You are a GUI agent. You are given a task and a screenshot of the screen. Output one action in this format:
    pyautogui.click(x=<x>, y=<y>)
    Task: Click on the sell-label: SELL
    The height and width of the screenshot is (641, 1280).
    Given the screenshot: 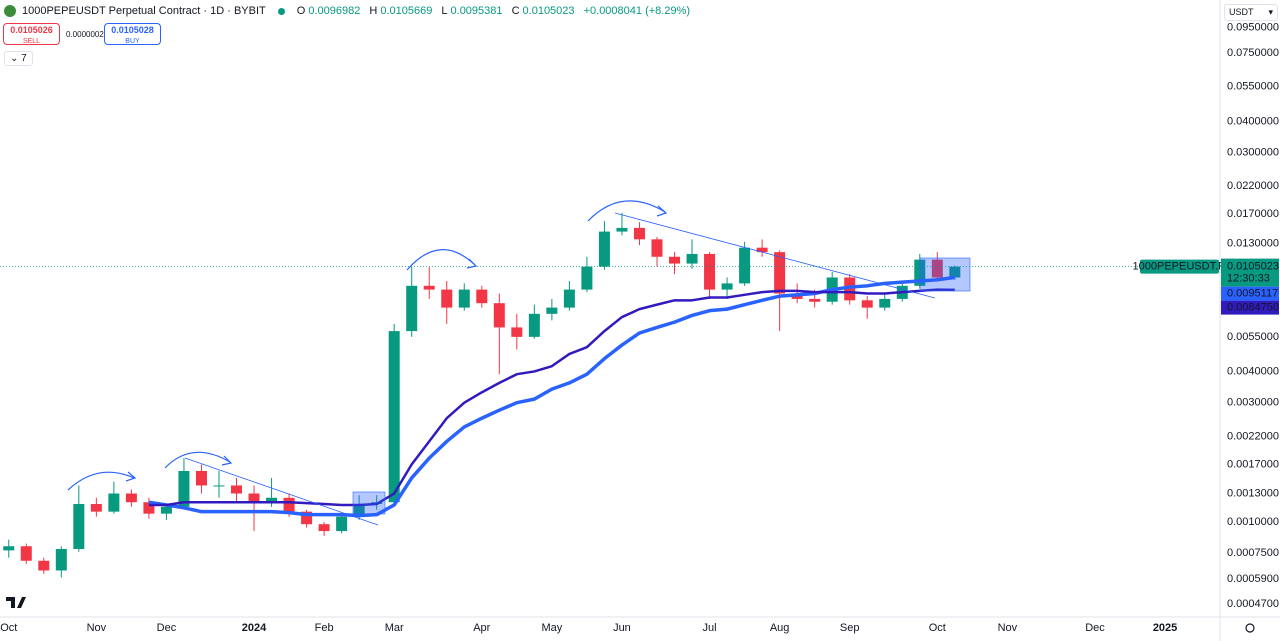 What is the action you would take?
    pyautogui.click(x=31, y=41)
    